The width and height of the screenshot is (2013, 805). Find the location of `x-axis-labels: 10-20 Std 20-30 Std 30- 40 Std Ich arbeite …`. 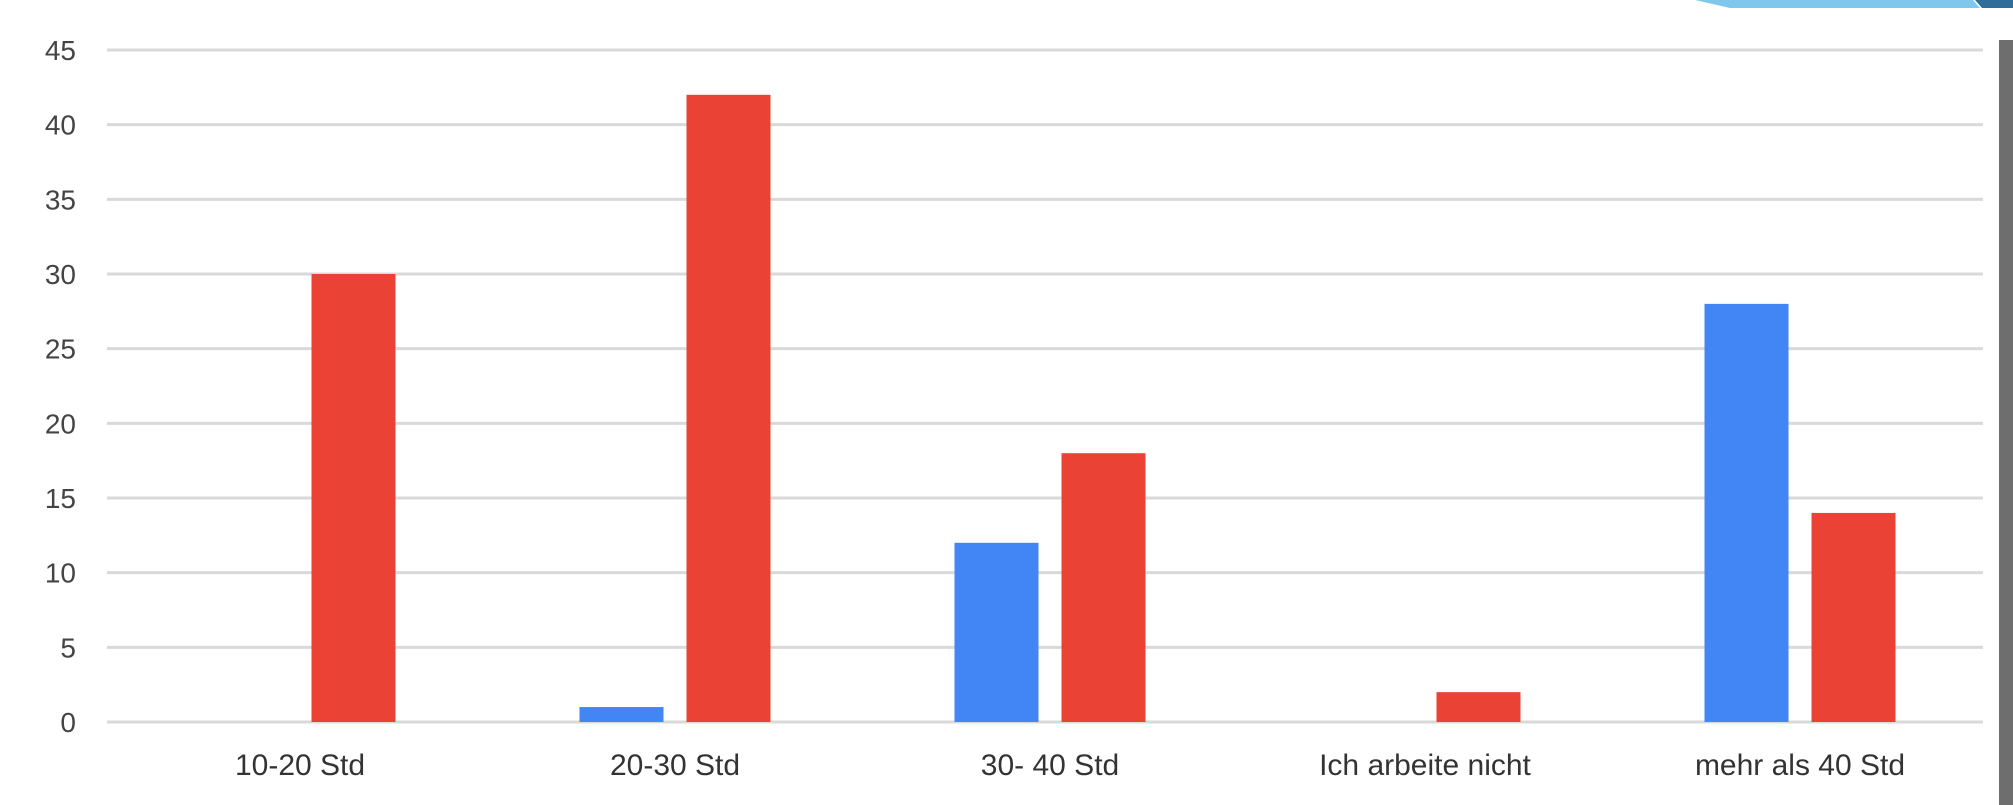

x-axis-labels: 10-20 Std 20-30 Std 30- 40 Std Ich arbeite … is located at coordinates (1070, 765).